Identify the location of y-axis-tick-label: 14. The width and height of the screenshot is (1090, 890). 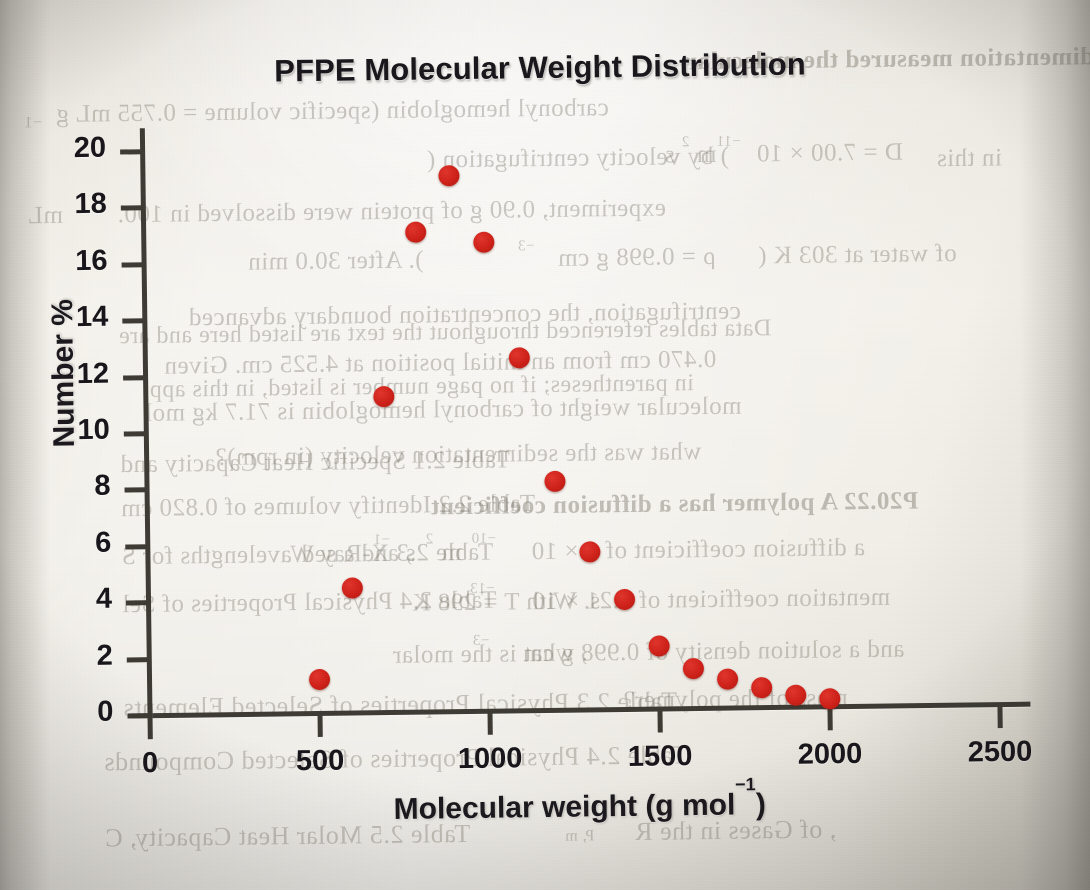
(92, 317).